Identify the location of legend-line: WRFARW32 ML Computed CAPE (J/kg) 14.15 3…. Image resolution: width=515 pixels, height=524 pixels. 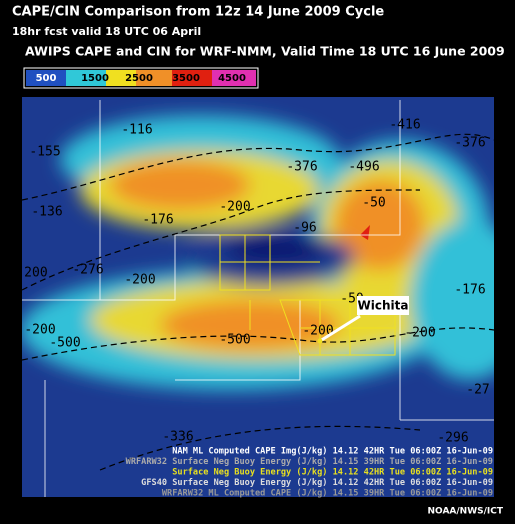
(327, 494).